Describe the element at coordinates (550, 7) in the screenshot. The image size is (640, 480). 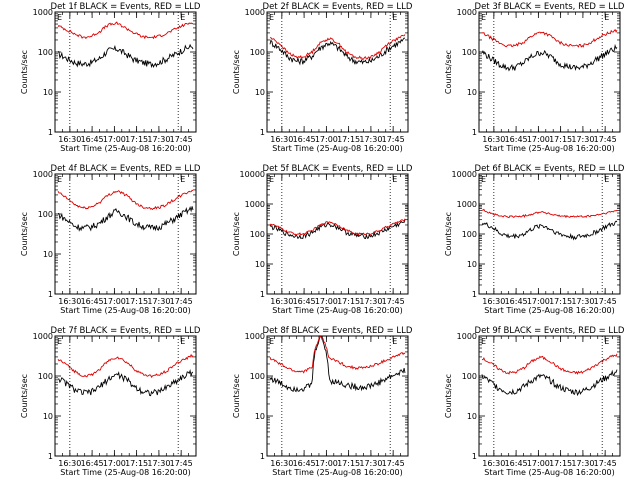
I see `plot-title: Det 3f BLACK = Events, RED = LLD` at that location.